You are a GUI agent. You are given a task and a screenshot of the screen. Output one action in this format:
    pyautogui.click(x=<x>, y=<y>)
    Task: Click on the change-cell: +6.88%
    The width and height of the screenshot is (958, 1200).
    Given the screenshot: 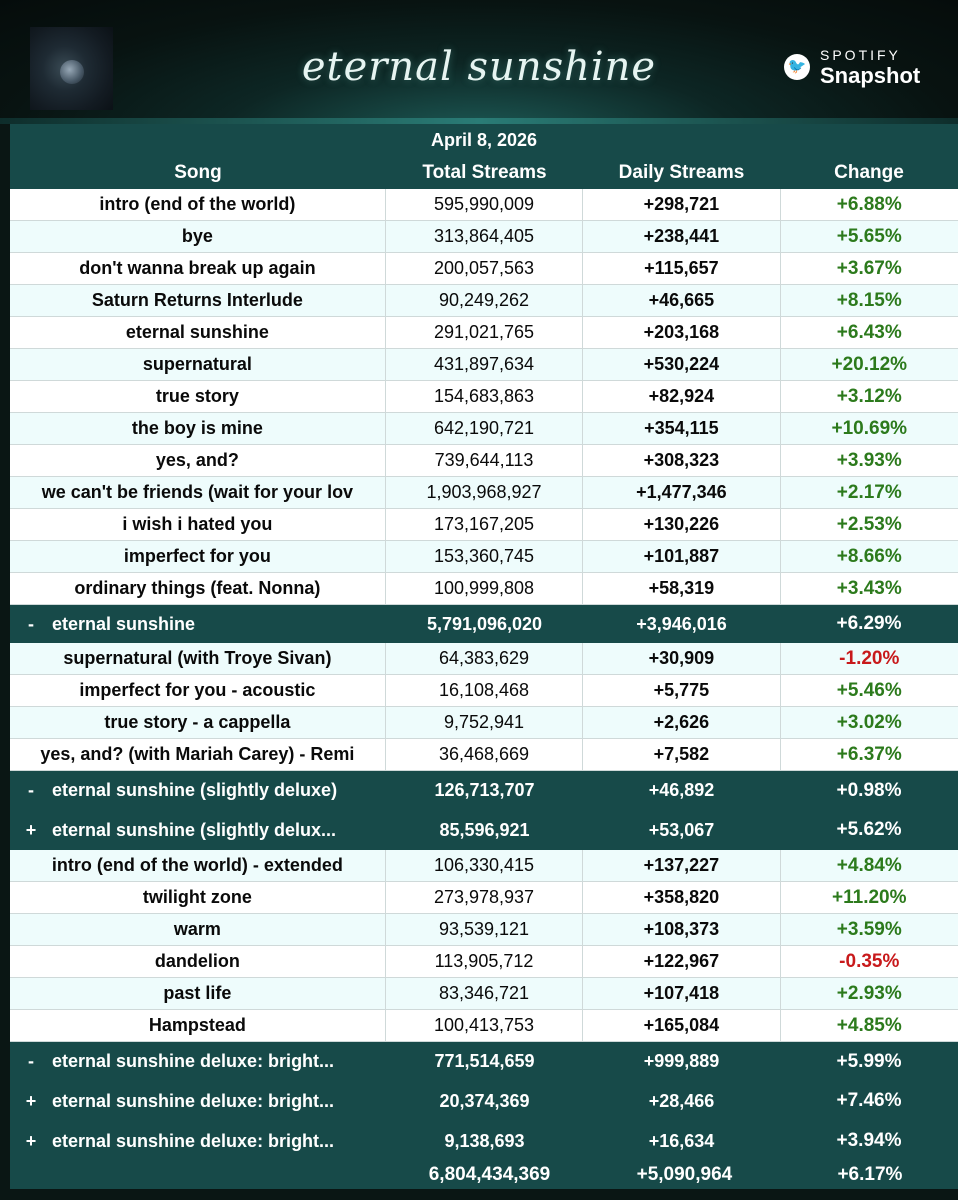 What is the action you would take?
    pyautogui.click(x=869, y=205)
    